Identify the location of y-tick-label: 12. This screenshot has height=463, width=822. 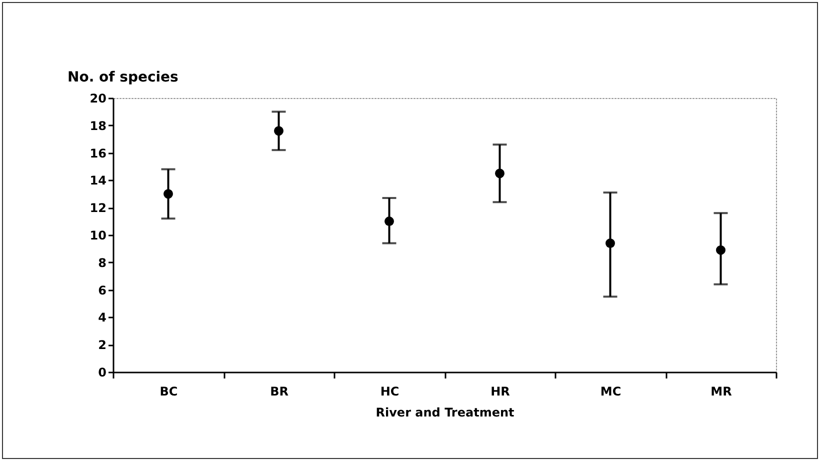
(98, 208).